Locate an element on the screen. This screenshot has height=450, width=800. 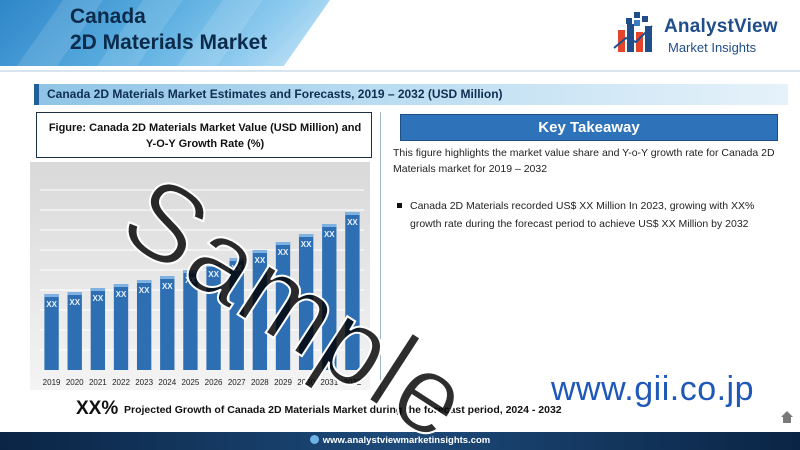
page-title: Canada 2D Materials Market is located at coordinates (168, 30).